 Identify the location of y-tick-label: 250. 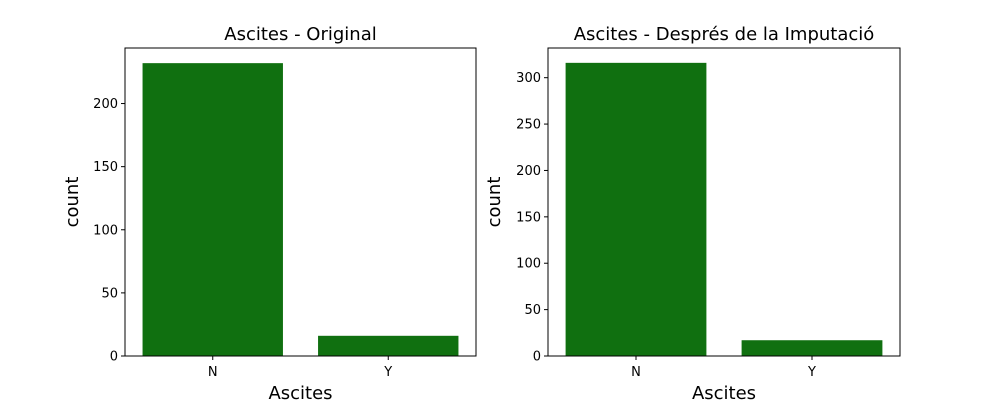
(528, 125).